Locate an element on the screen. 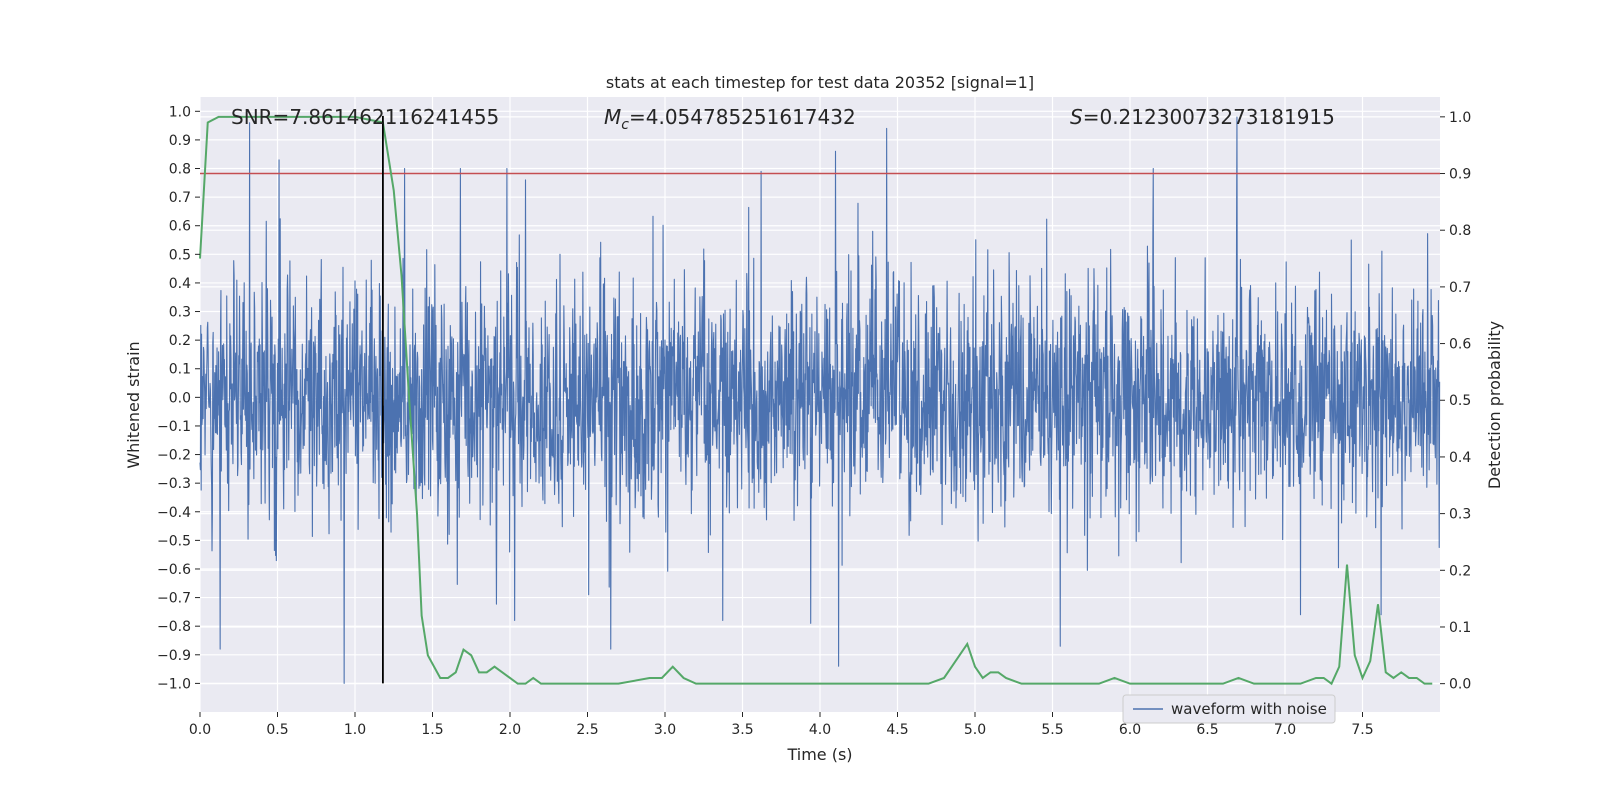 The image size is (1600, 804). y-left-tick-label-5: 0.5 is located at coordinates (180, 255).